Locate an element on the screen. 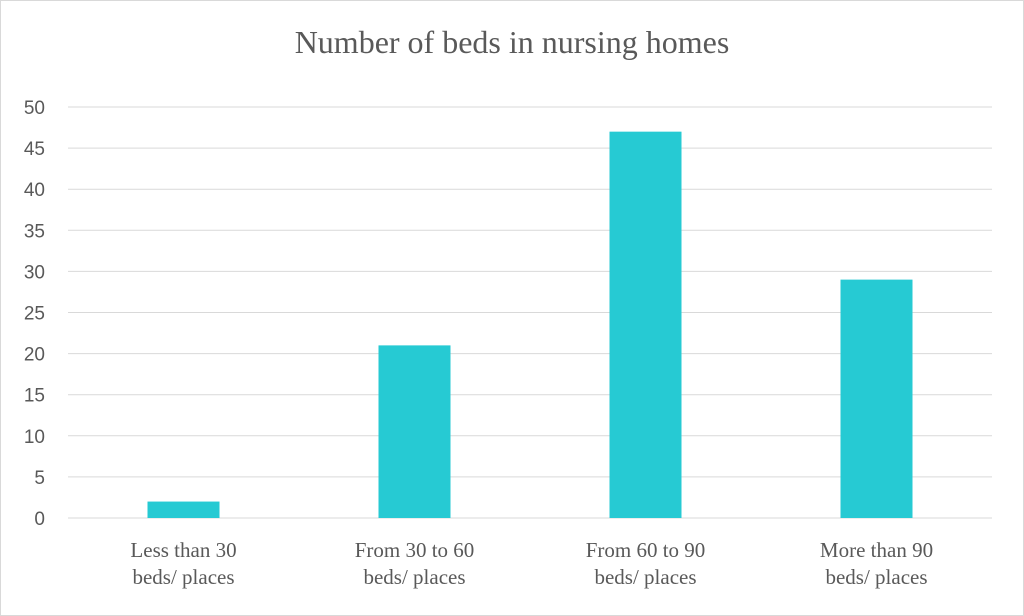 The height and width of the screenshot is (616, 1024). x-tick-label: Less than 30 beds/ places is located at coordinates (183, 563).